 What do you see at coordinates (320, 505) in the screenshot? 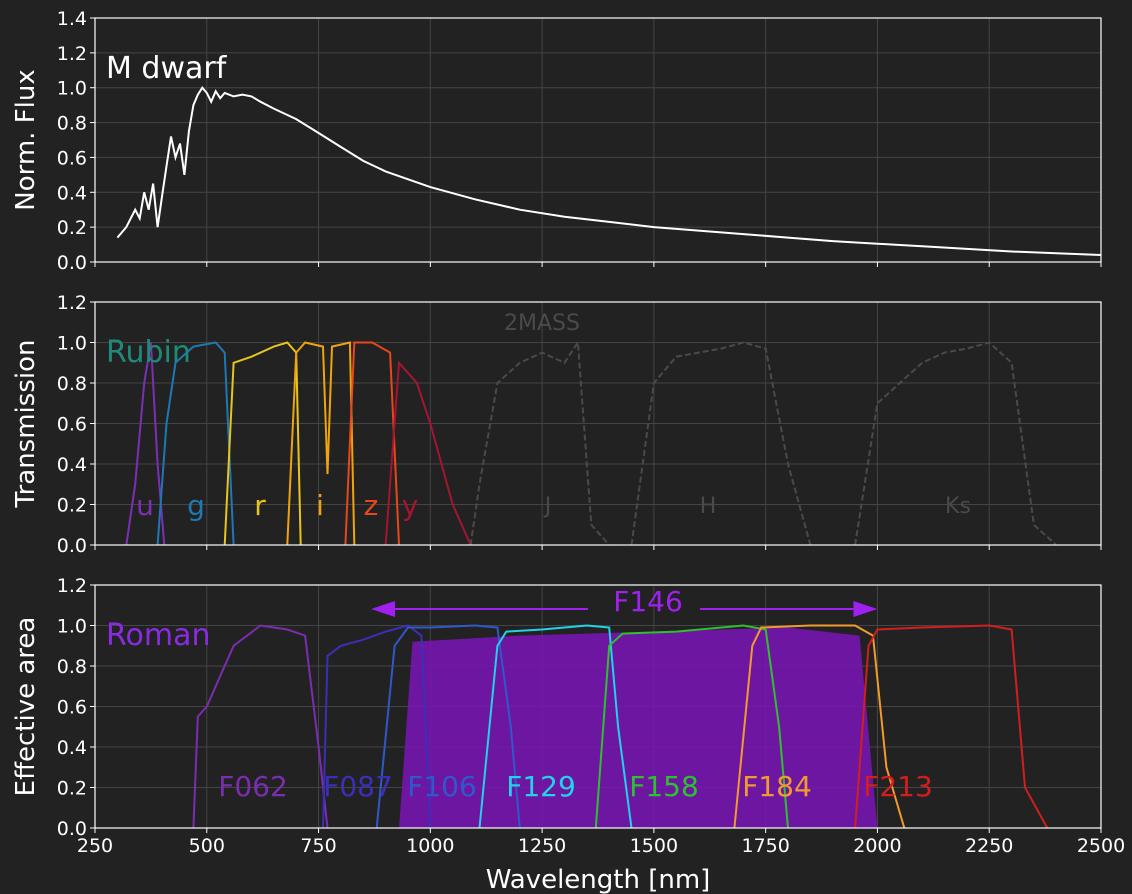
I see `band-label-i: i` at bounding box center [320, 505].